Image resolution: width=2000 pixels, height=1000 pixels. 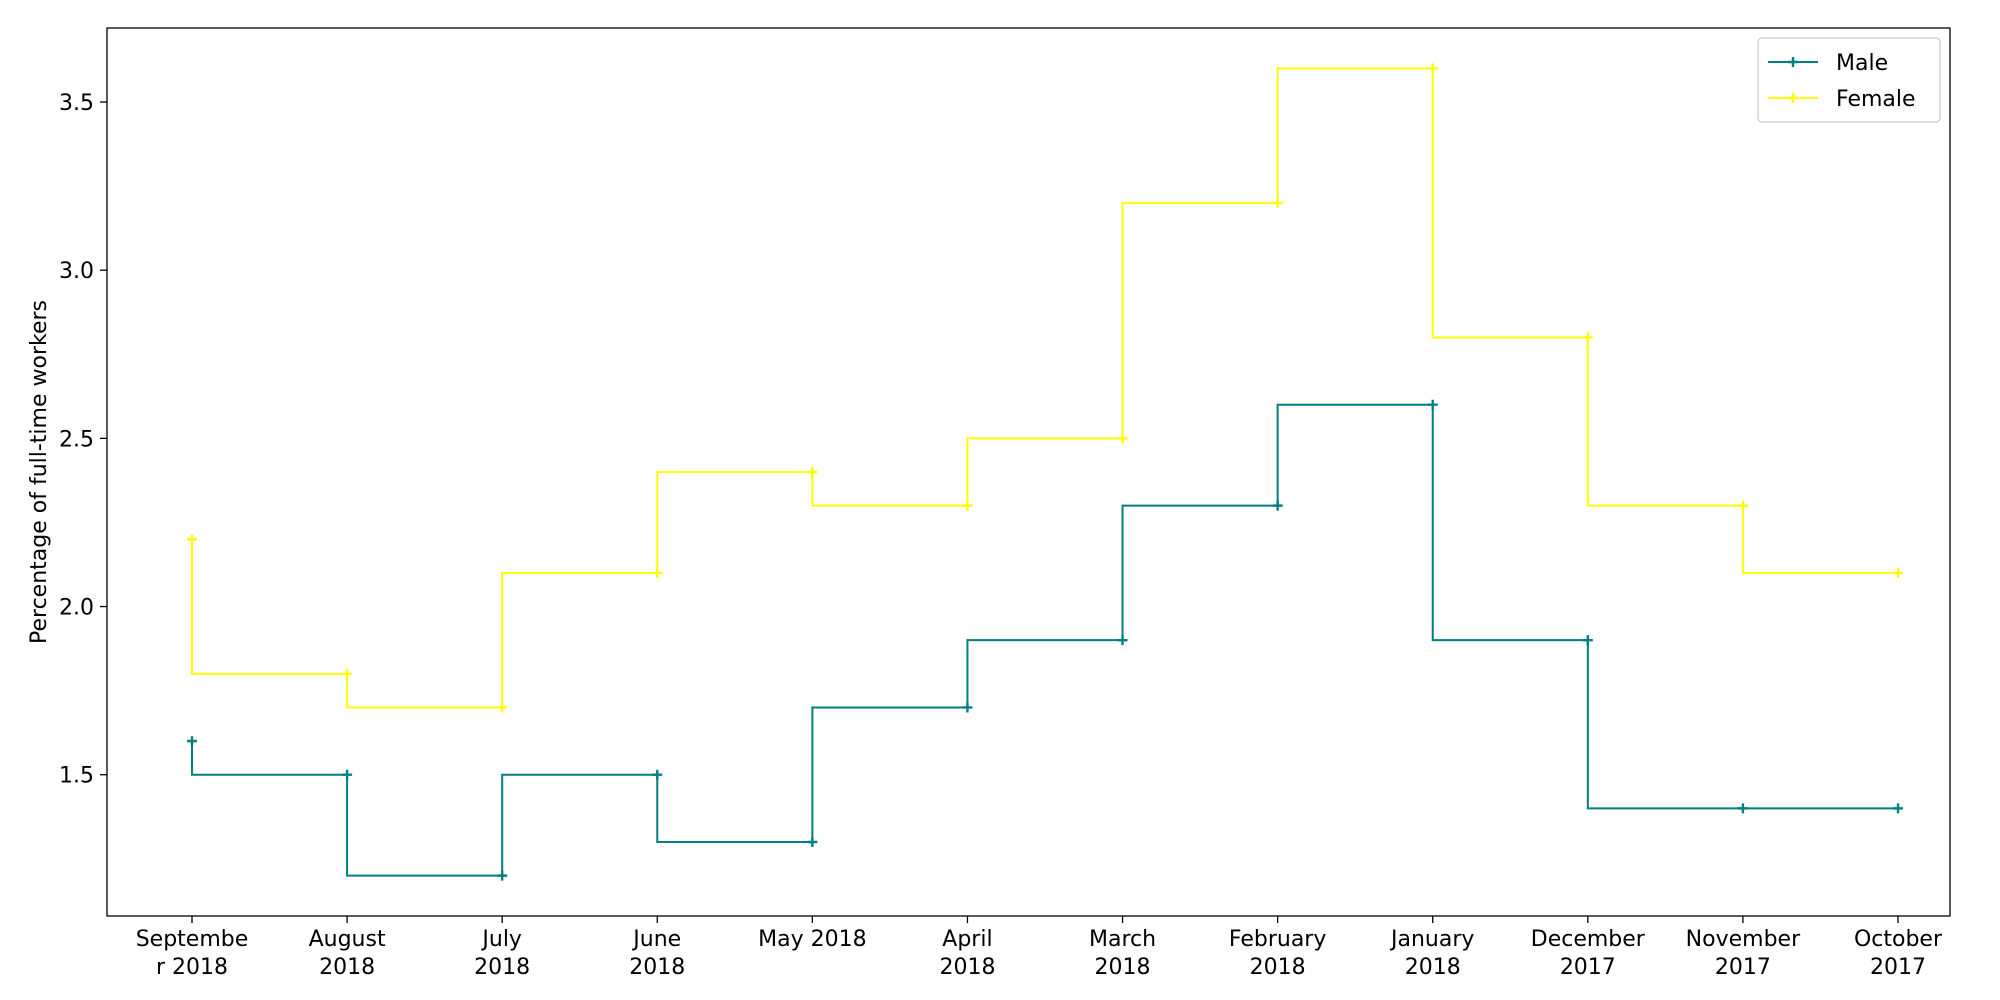 I want to click on legend-label-female: Female, so click(x=1876, y=99).